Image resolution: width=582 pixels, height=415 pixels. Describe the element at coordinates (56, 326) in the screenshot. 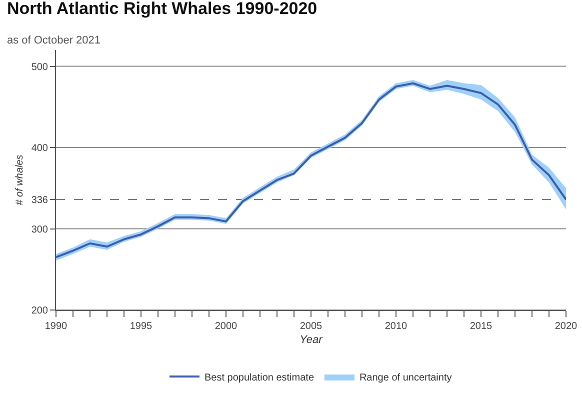

I see `x-tick-label: 1990` at that location.